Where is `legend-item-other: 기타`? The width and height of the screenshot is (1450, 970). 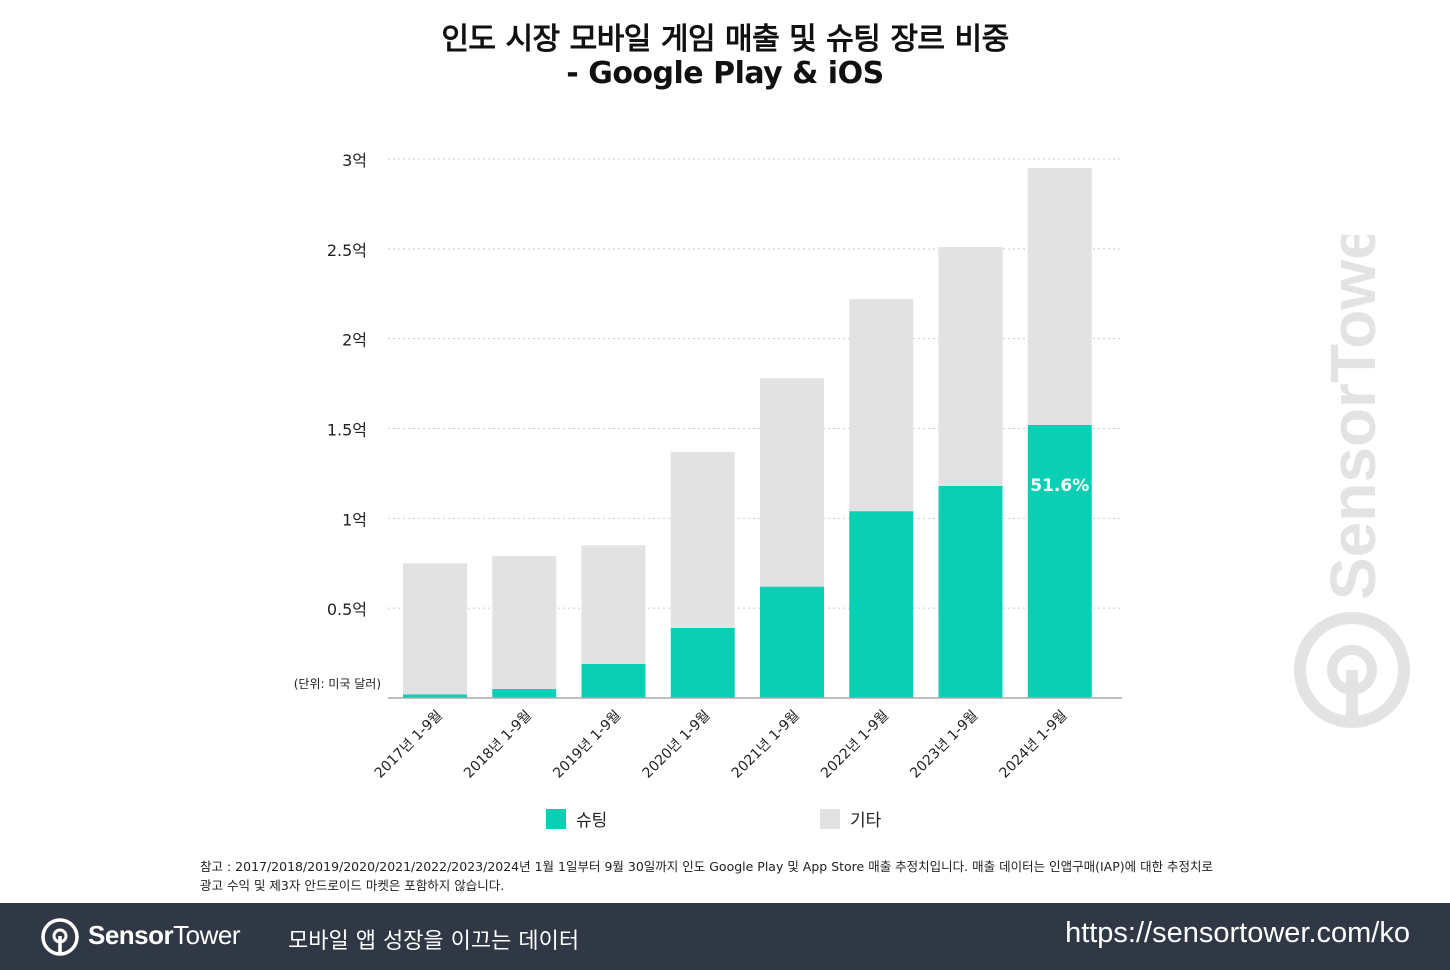 legend-item-other: 기타 is located at coordinates (850, 818).